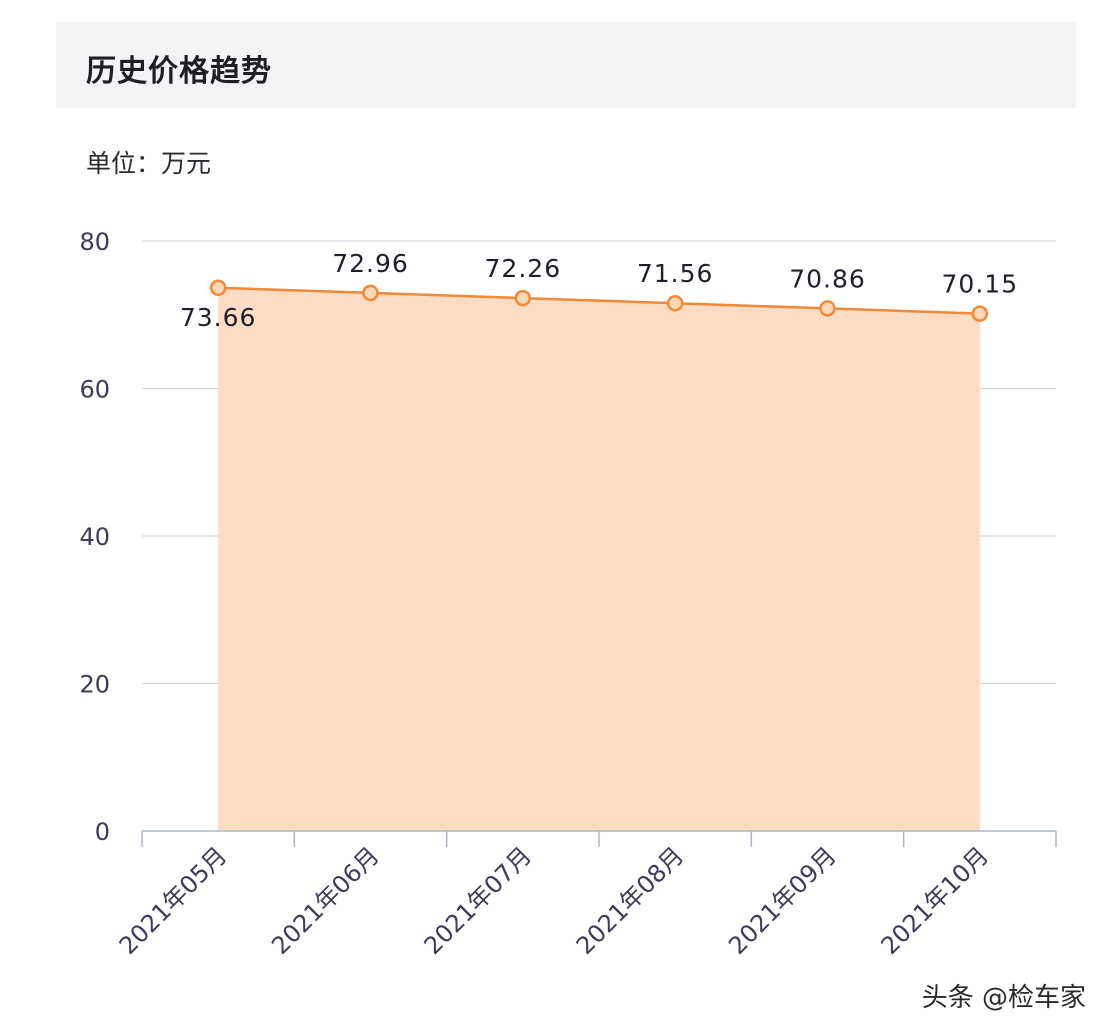  Describe the element at coordinates (935, 900) in the screenshot. I see `x-tick-label: 2021年10月` at that location.